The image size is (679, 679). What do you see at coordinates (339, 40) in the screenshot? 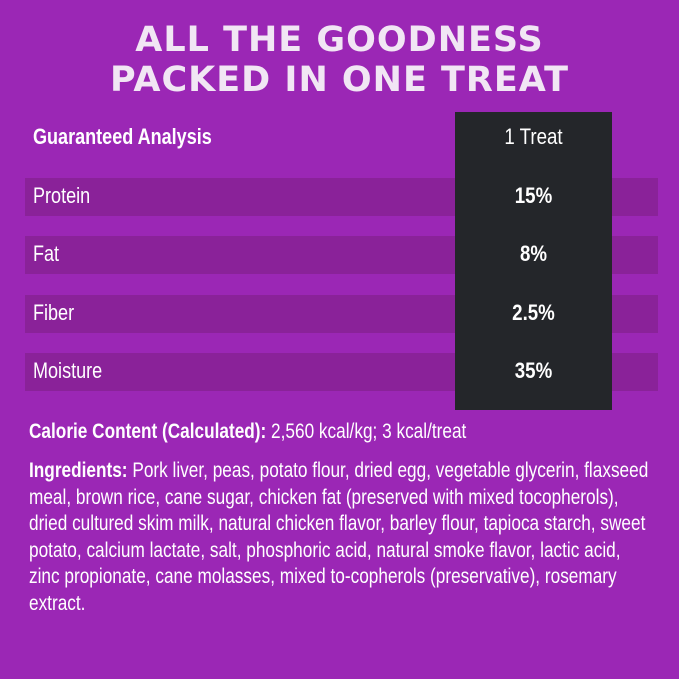
I see `headline-line-1: ALL THE GOODNESS` at bounding box center [339, 40].